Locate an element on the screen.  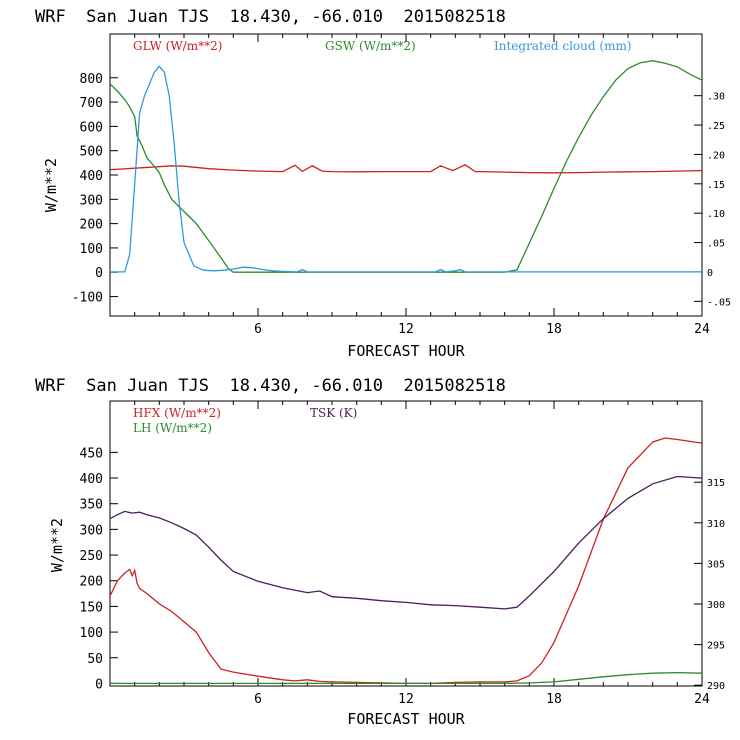
y2-tick-label: 310 is located at coordinates (716, 524).